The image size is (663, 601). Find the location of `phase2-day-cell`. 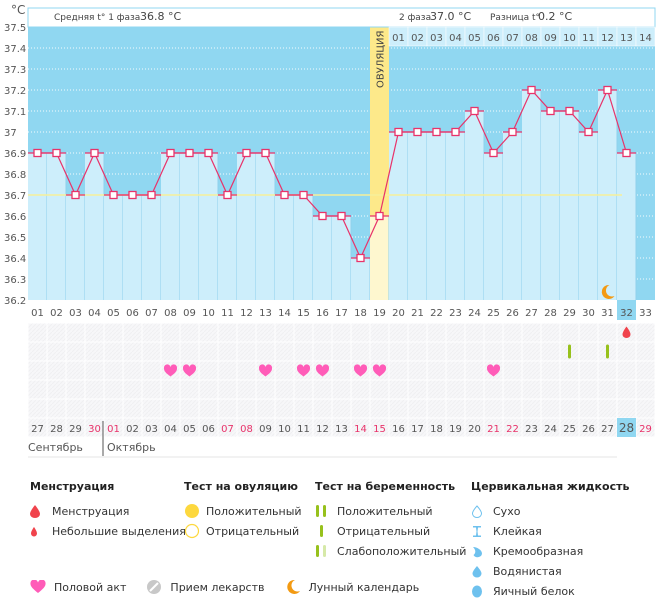

phase2-day-cell is located at coordinates (645, 36).